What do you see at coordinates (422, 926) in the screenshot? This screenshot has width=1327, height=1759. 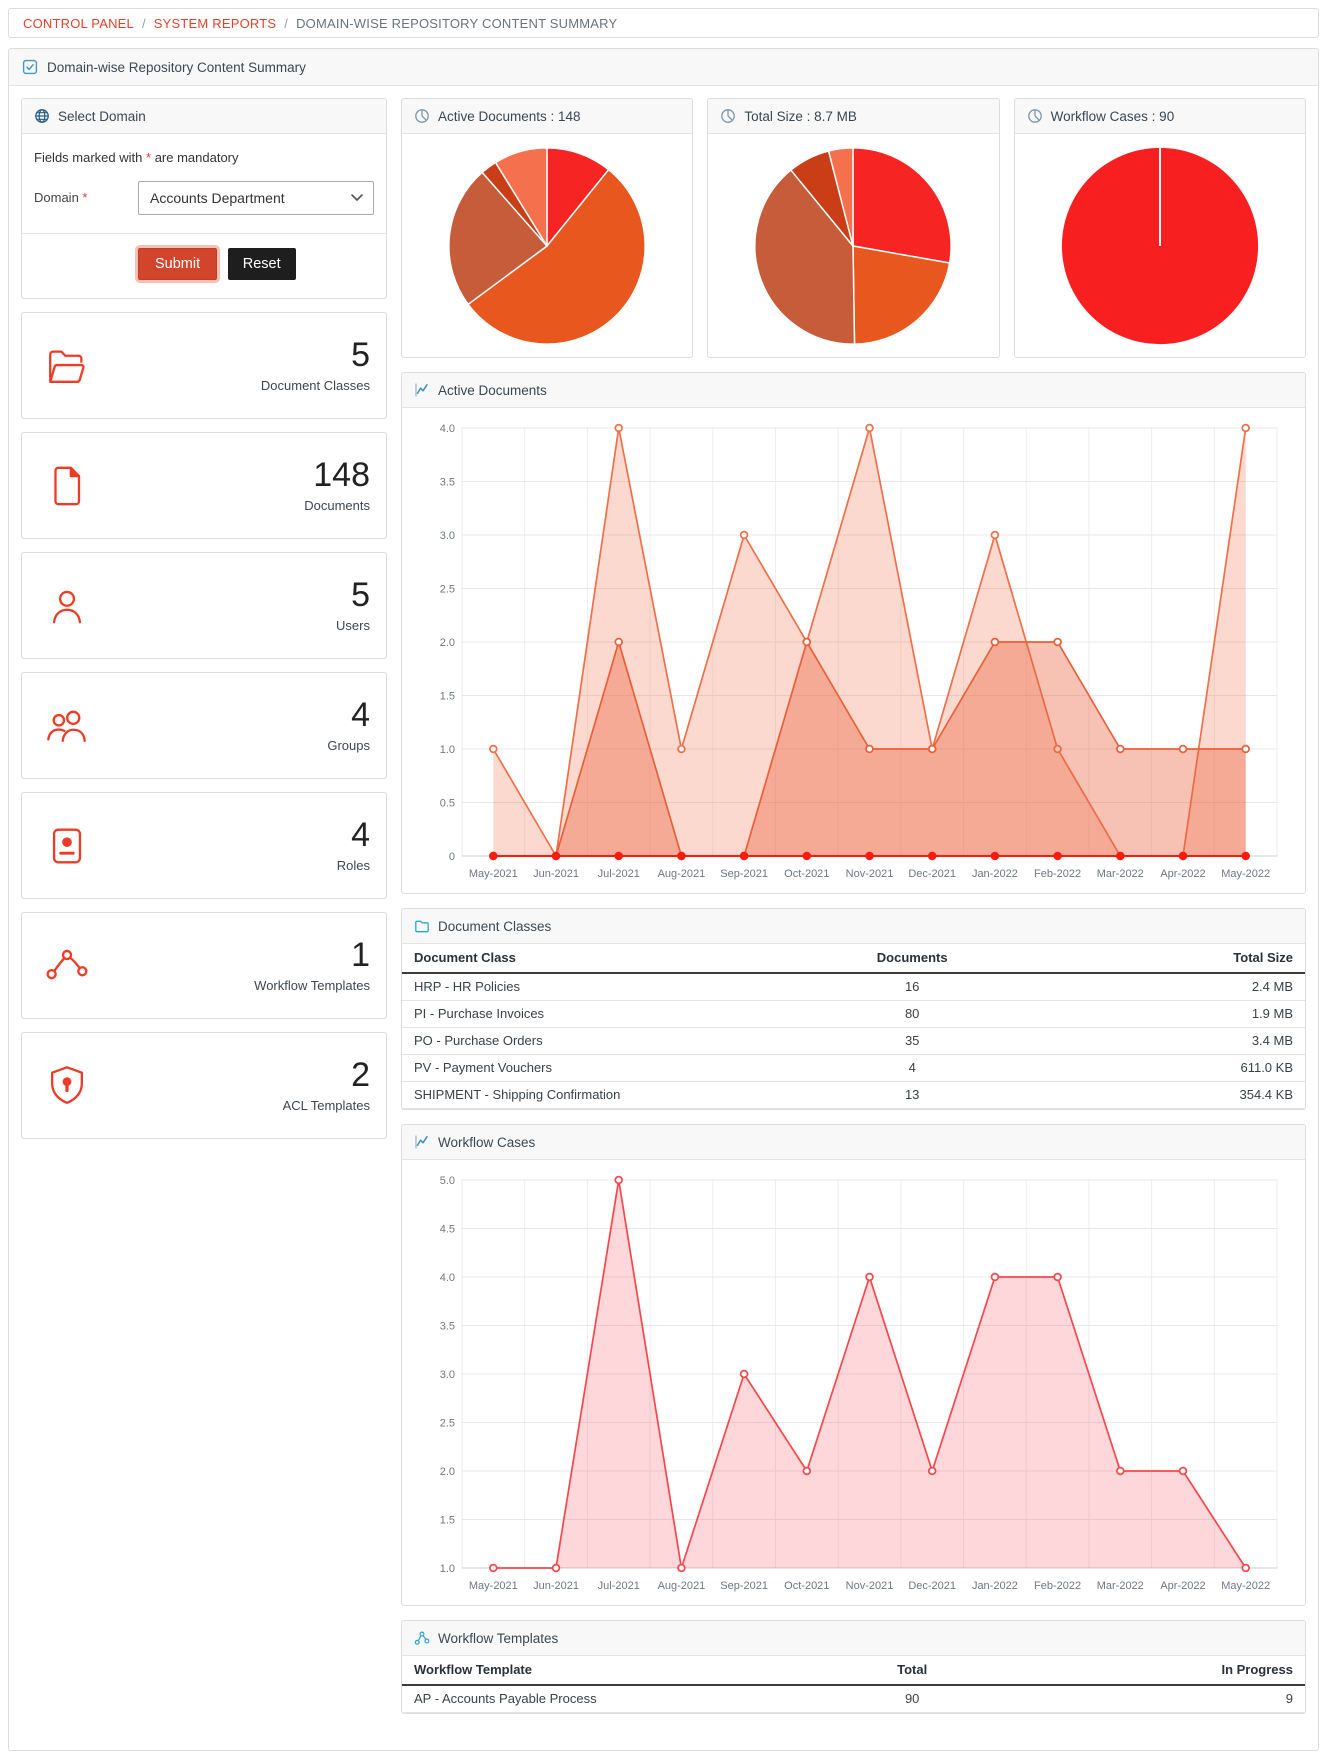 I see `folder-icon` at bounding box center [422, 926].